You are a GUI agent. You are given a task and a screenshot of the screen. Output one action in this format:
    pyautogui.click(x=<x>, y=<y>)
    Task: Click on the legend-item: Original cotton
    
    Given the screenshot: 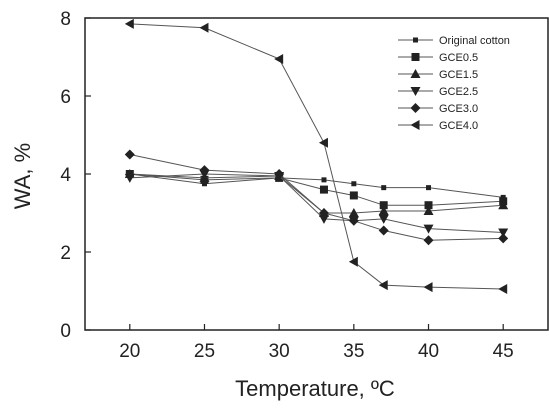 What is the action you would take?
    pyautogui.click(x=454, y=41)
    